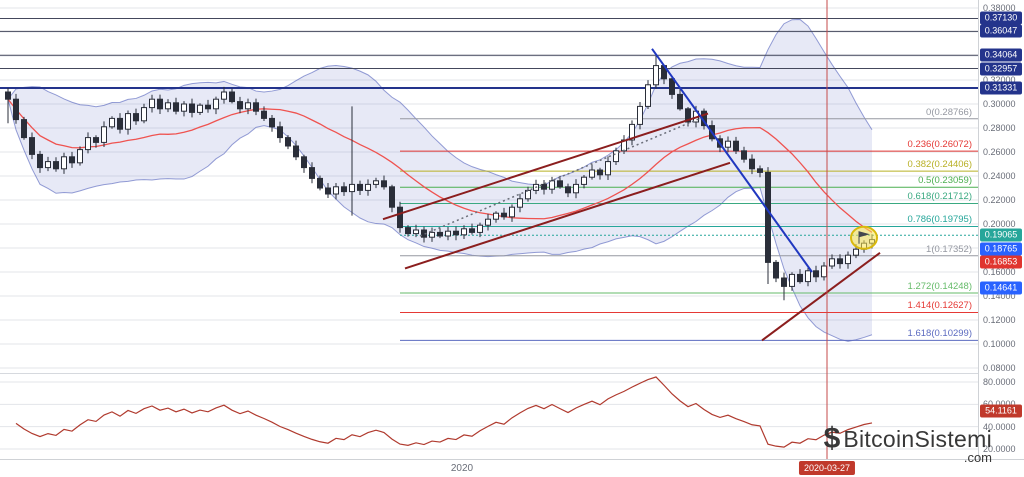 Image resolution: width=1024 pixels, height=477 pixels. Describe the element at coordinates (977, 457) in the screenshot. I see `watermark-tld: .com` at that location.